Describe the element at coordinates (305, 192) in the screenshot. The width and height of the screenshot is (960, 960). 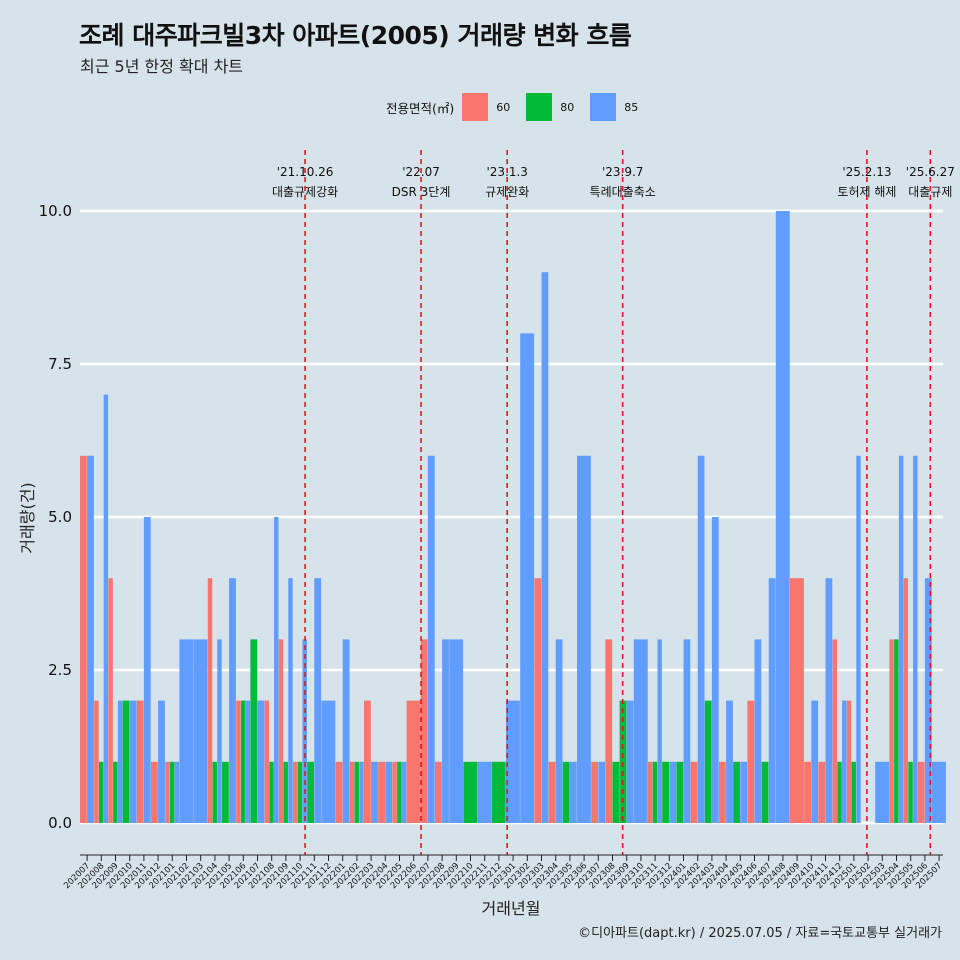
I see `event-label-0: 대출규제강화` at that location.